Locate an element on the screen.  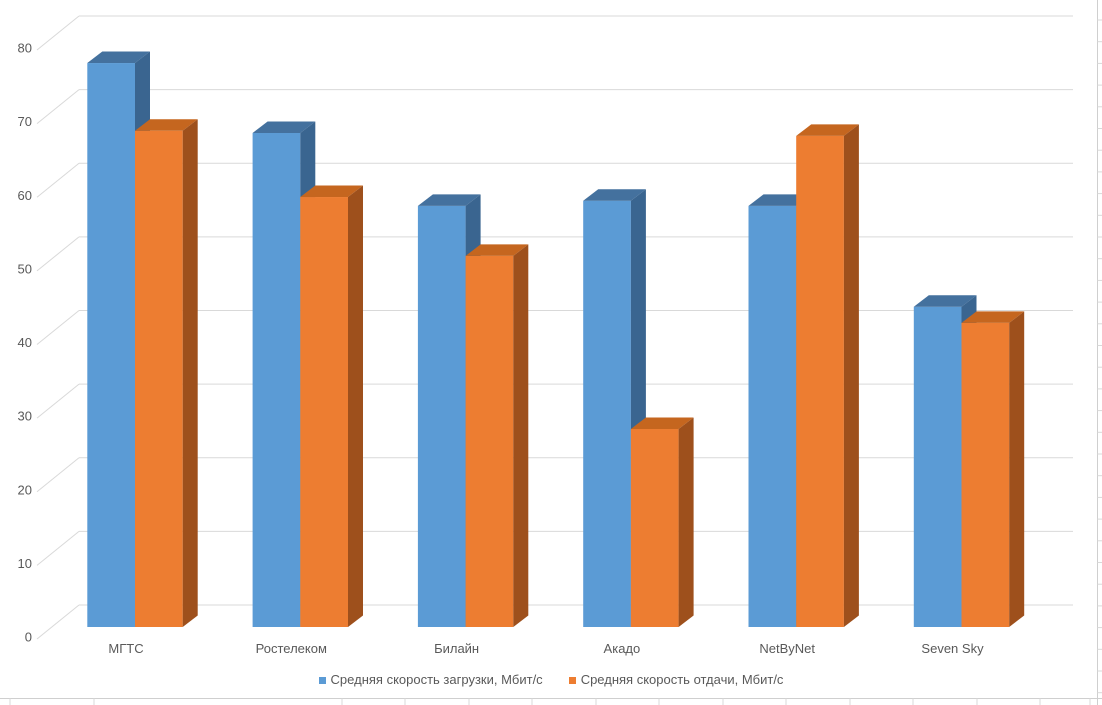
category-label: Ростелеком is located at coordinates (291, 648).